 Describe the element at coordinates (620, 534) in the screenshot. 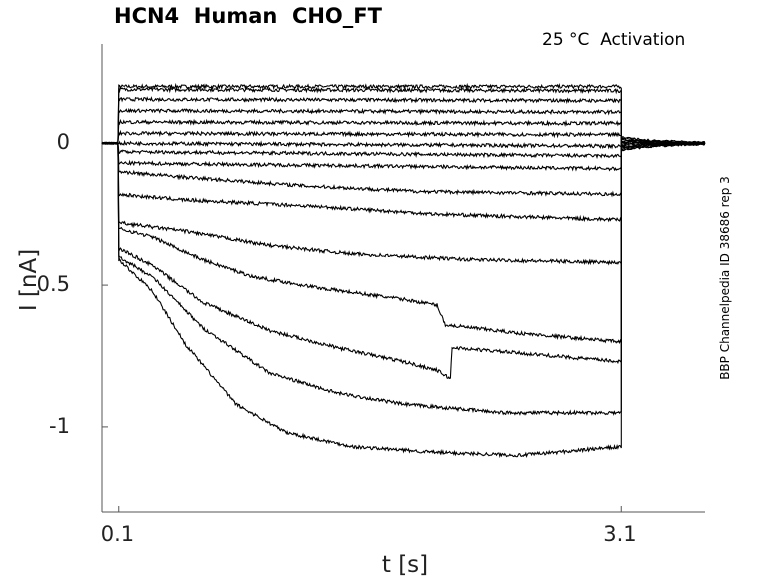

I see `x-tick-label: 3.1` at that location.